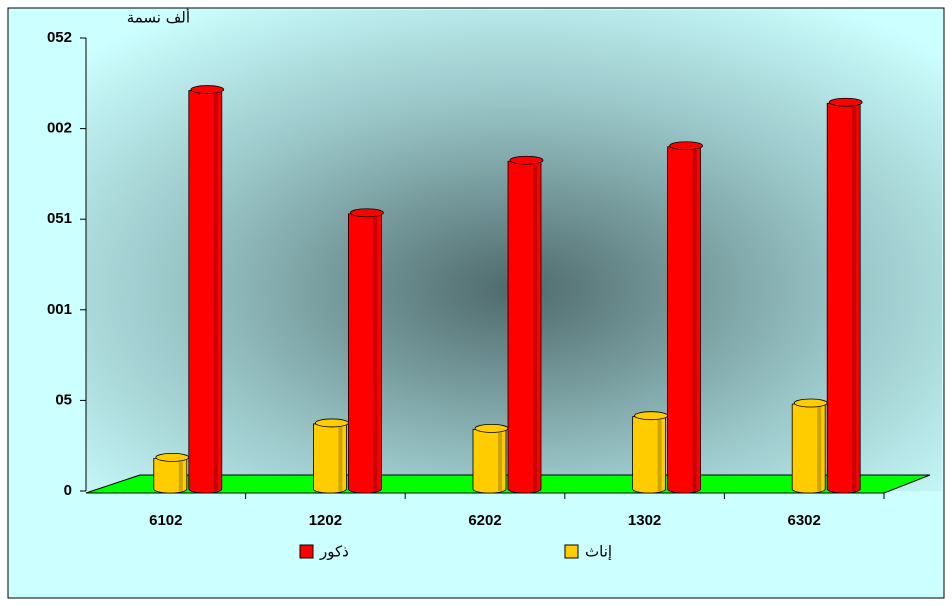 The width and height of the screenshot is (952, 606). What do you see at coordinates (59, 37) in the screenshot?
I see `y-tick-label: 052` at bounding box center [59, 37].